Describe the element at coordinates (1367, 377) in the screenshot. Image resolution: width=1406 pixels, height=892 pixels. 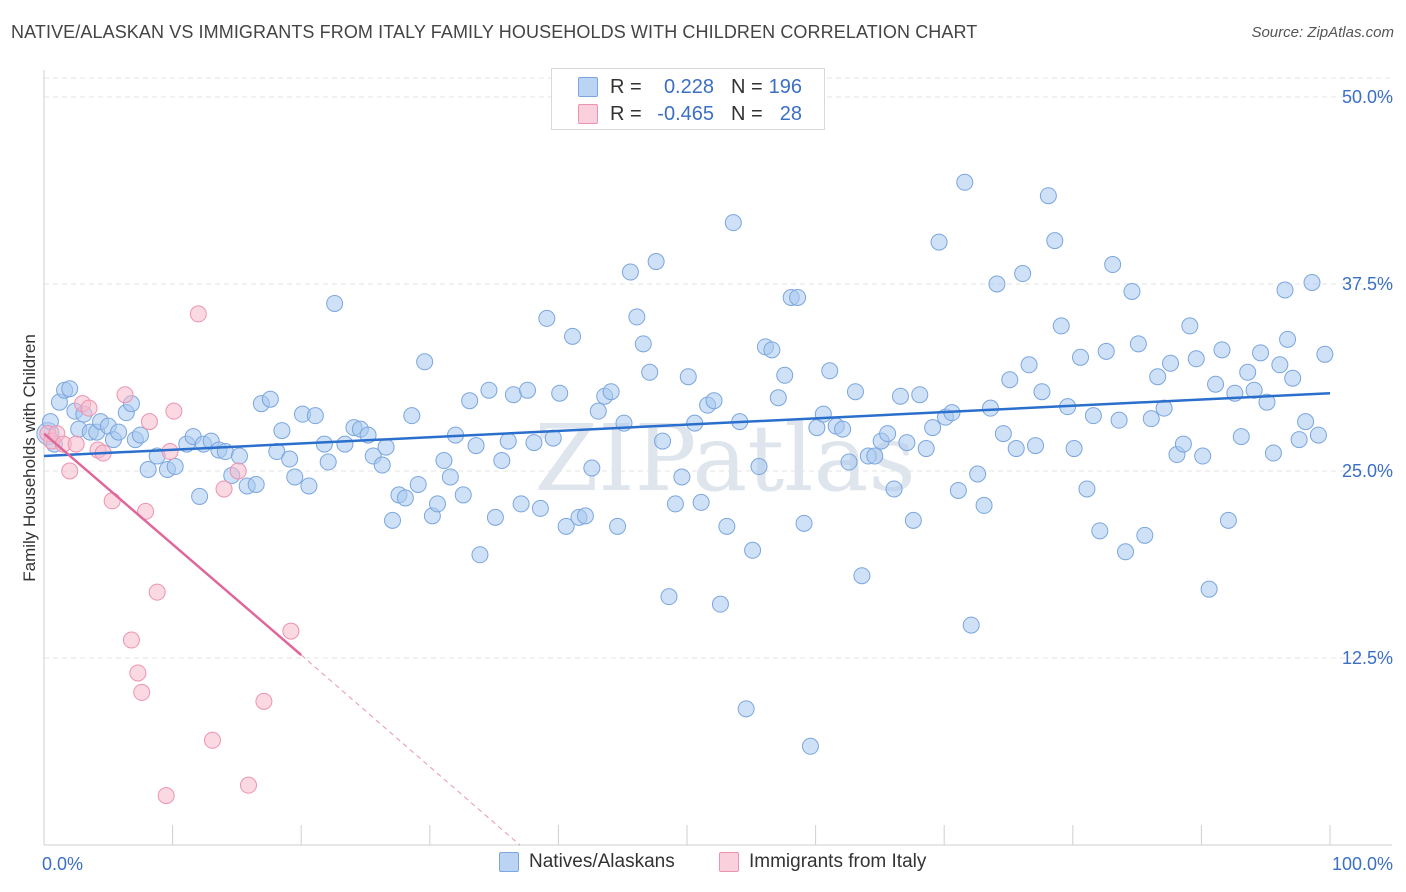
I see `y-axis-tick-labels: 12.5% 25.0% 37.5% 50.0%` at that location.